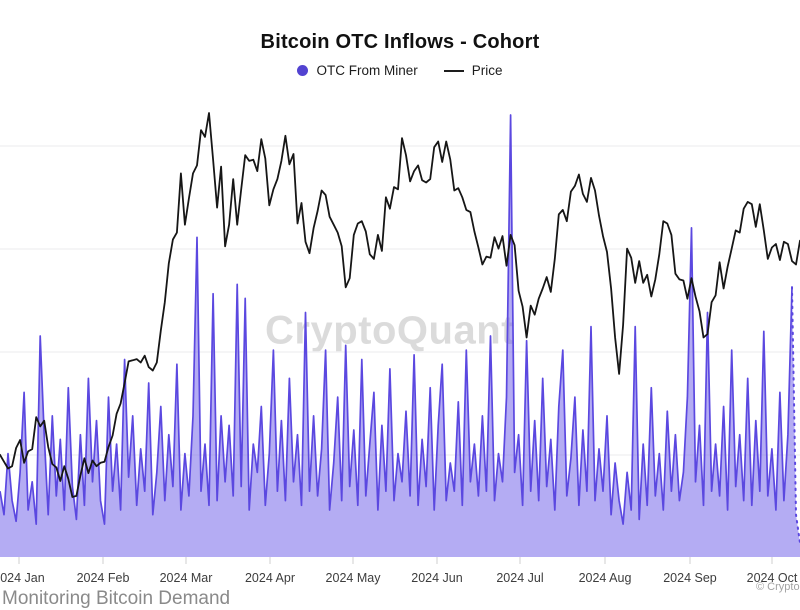 Image resolution: width=800 pixels, height=610 pixels. Describe the element at coordinates (186, 578) in the screenshot. I see `x-axis-label: 2024 Mar` at that location.